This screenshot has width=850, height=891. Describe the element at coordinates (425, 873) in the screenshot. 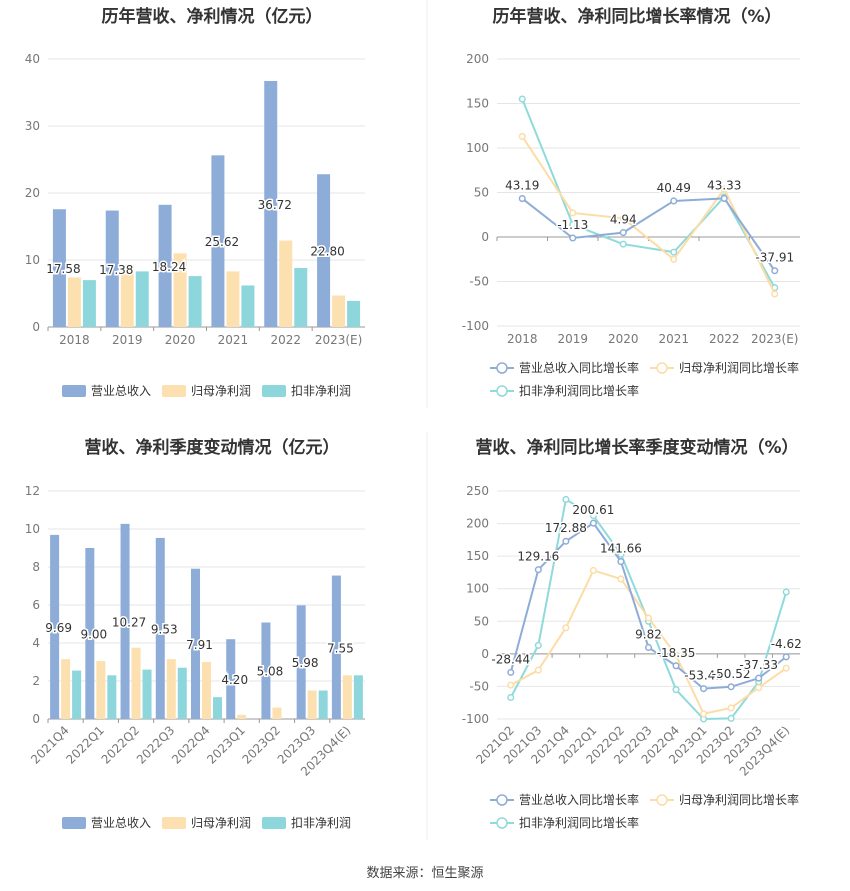

I see `data-source-note: 数据来源：恒生聚源` at that location.